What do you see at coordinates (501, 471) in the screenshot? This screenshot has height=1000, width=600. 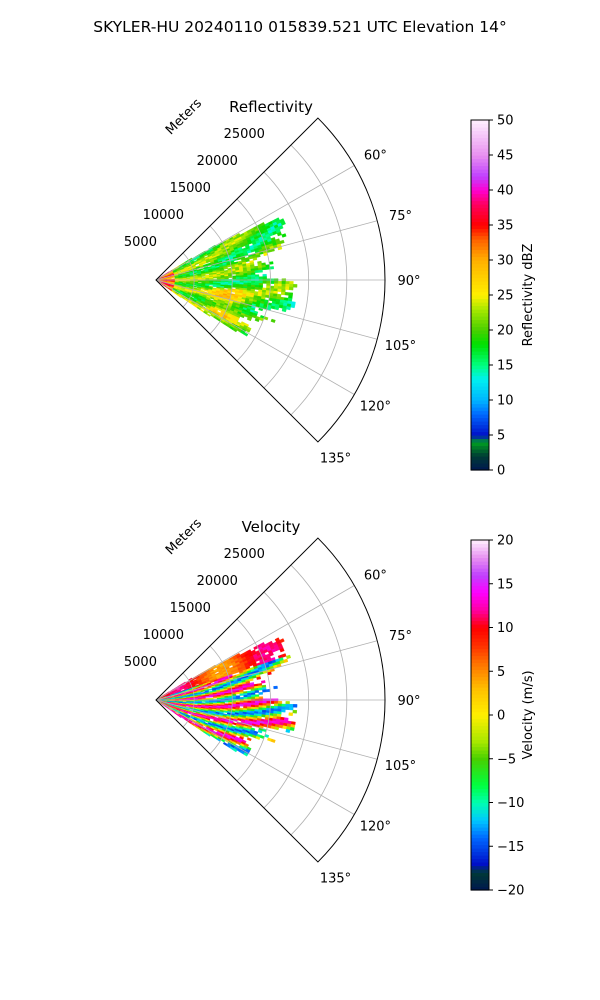 I see `colorbar-tick-label: 0` at bounding box center [501, 471].